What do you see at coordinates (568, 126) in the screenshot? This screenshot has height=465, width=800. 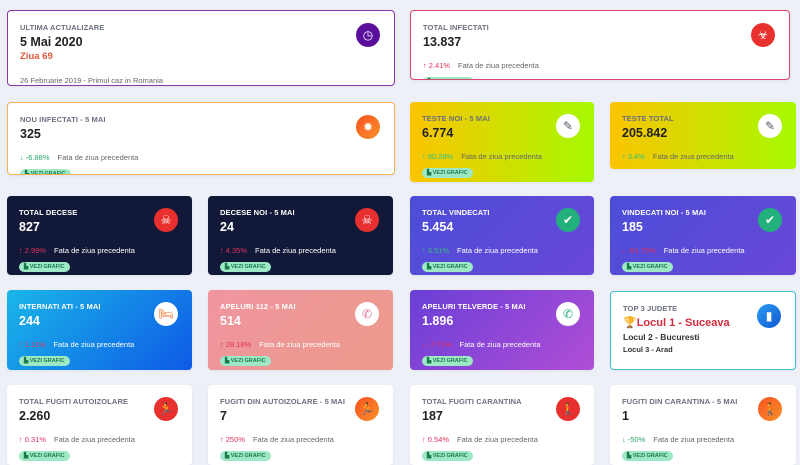 I see `syringe-icon: ✎` at bounding box center [568, 126].